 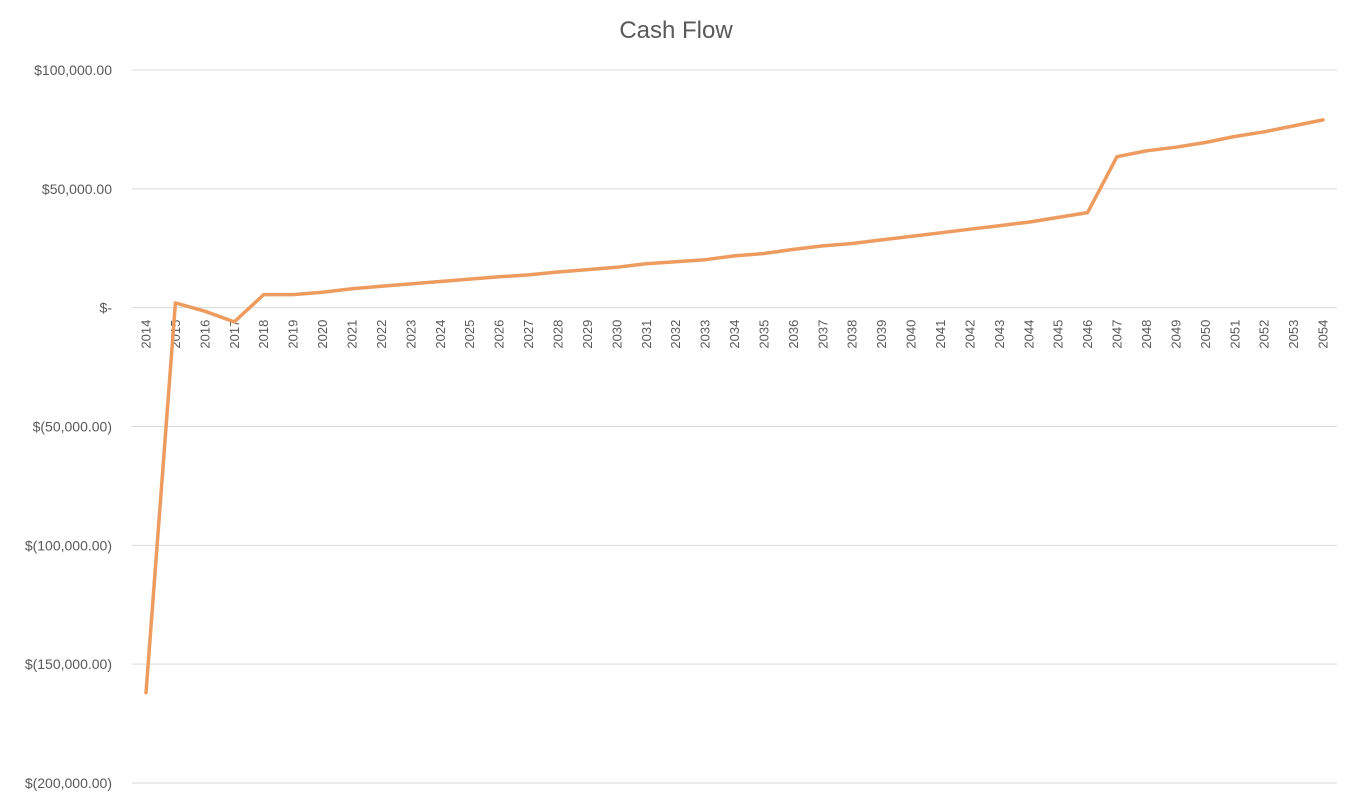 I want to click on x-tick-label: 2034, so click(x=734, y=334).